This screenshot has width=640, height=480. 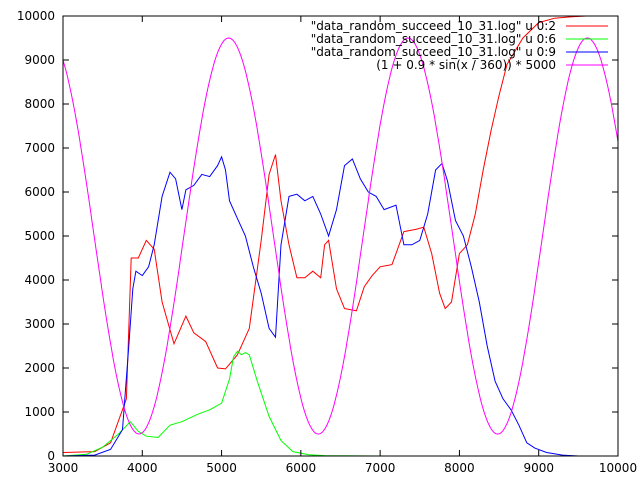 I want to click on y-tick-label: 2000, so click(x=39, y=368).